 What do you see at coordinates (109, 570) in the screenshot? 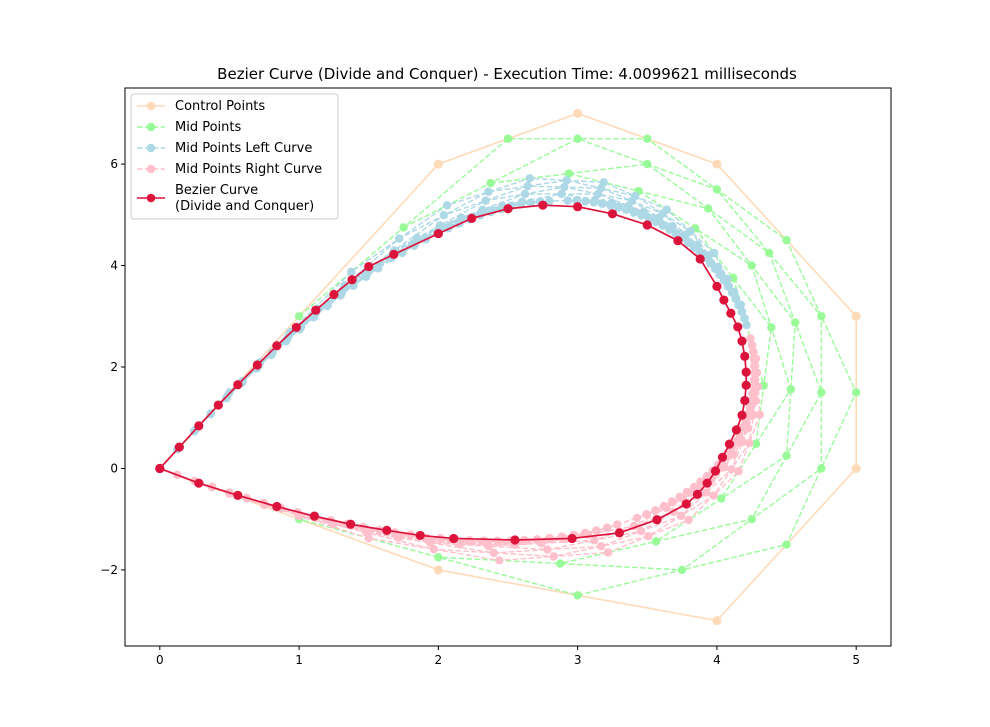
I see `y-tick-label: −2` at bounding box center [109, 570].